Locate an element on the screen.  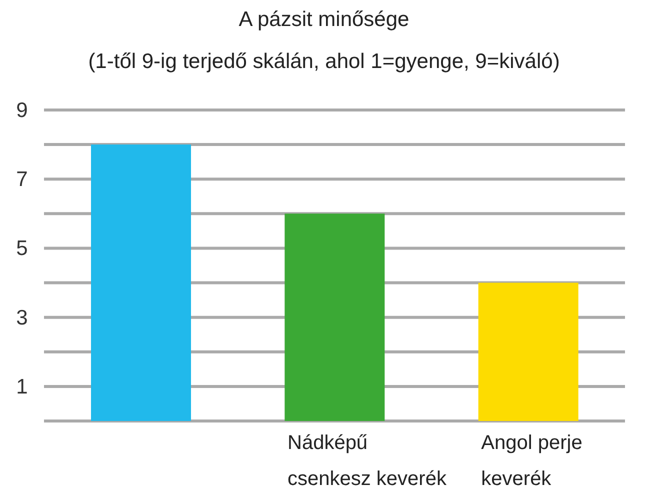
y-tick-label: 1 is located at coordinates (22, 386).